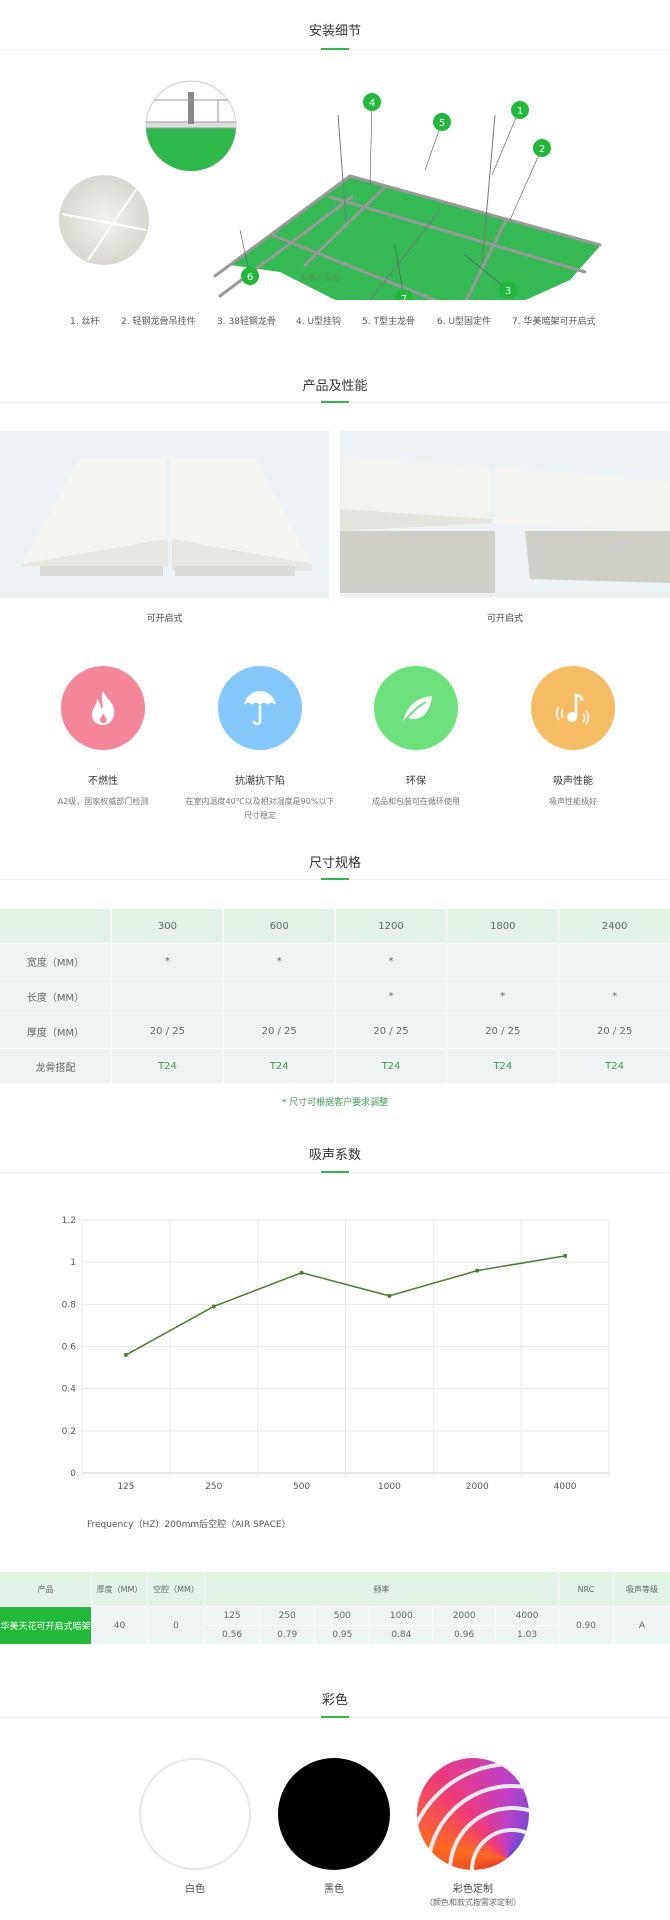 Image resolution: width=670 pixels, height=1920 pixels. I want to click on table-row: 长度（MM） * * *, so click(335, 996).